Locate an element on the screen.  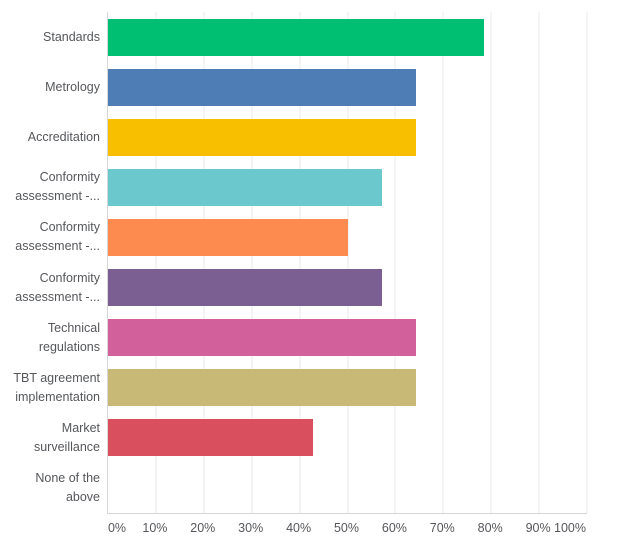
x-axis: 0% 10% 20% 30% 40% 50% 60% 70% 80% 90% 100% is located at coordinates (346, 530).